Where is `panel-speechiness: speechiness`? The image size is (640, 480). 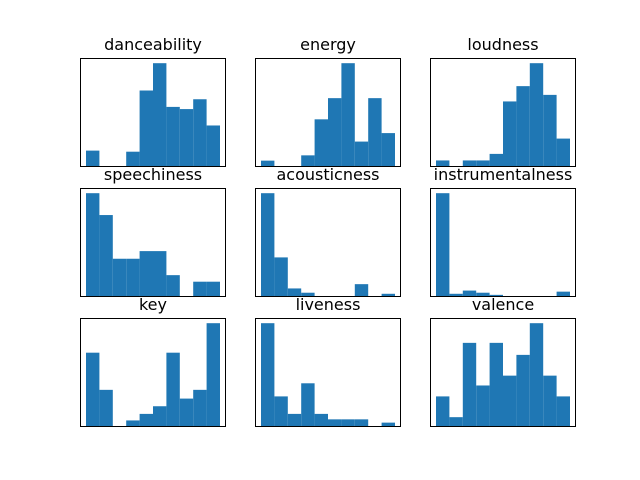
panel-speechiness: speechiness is located at coordinates (153, 231).